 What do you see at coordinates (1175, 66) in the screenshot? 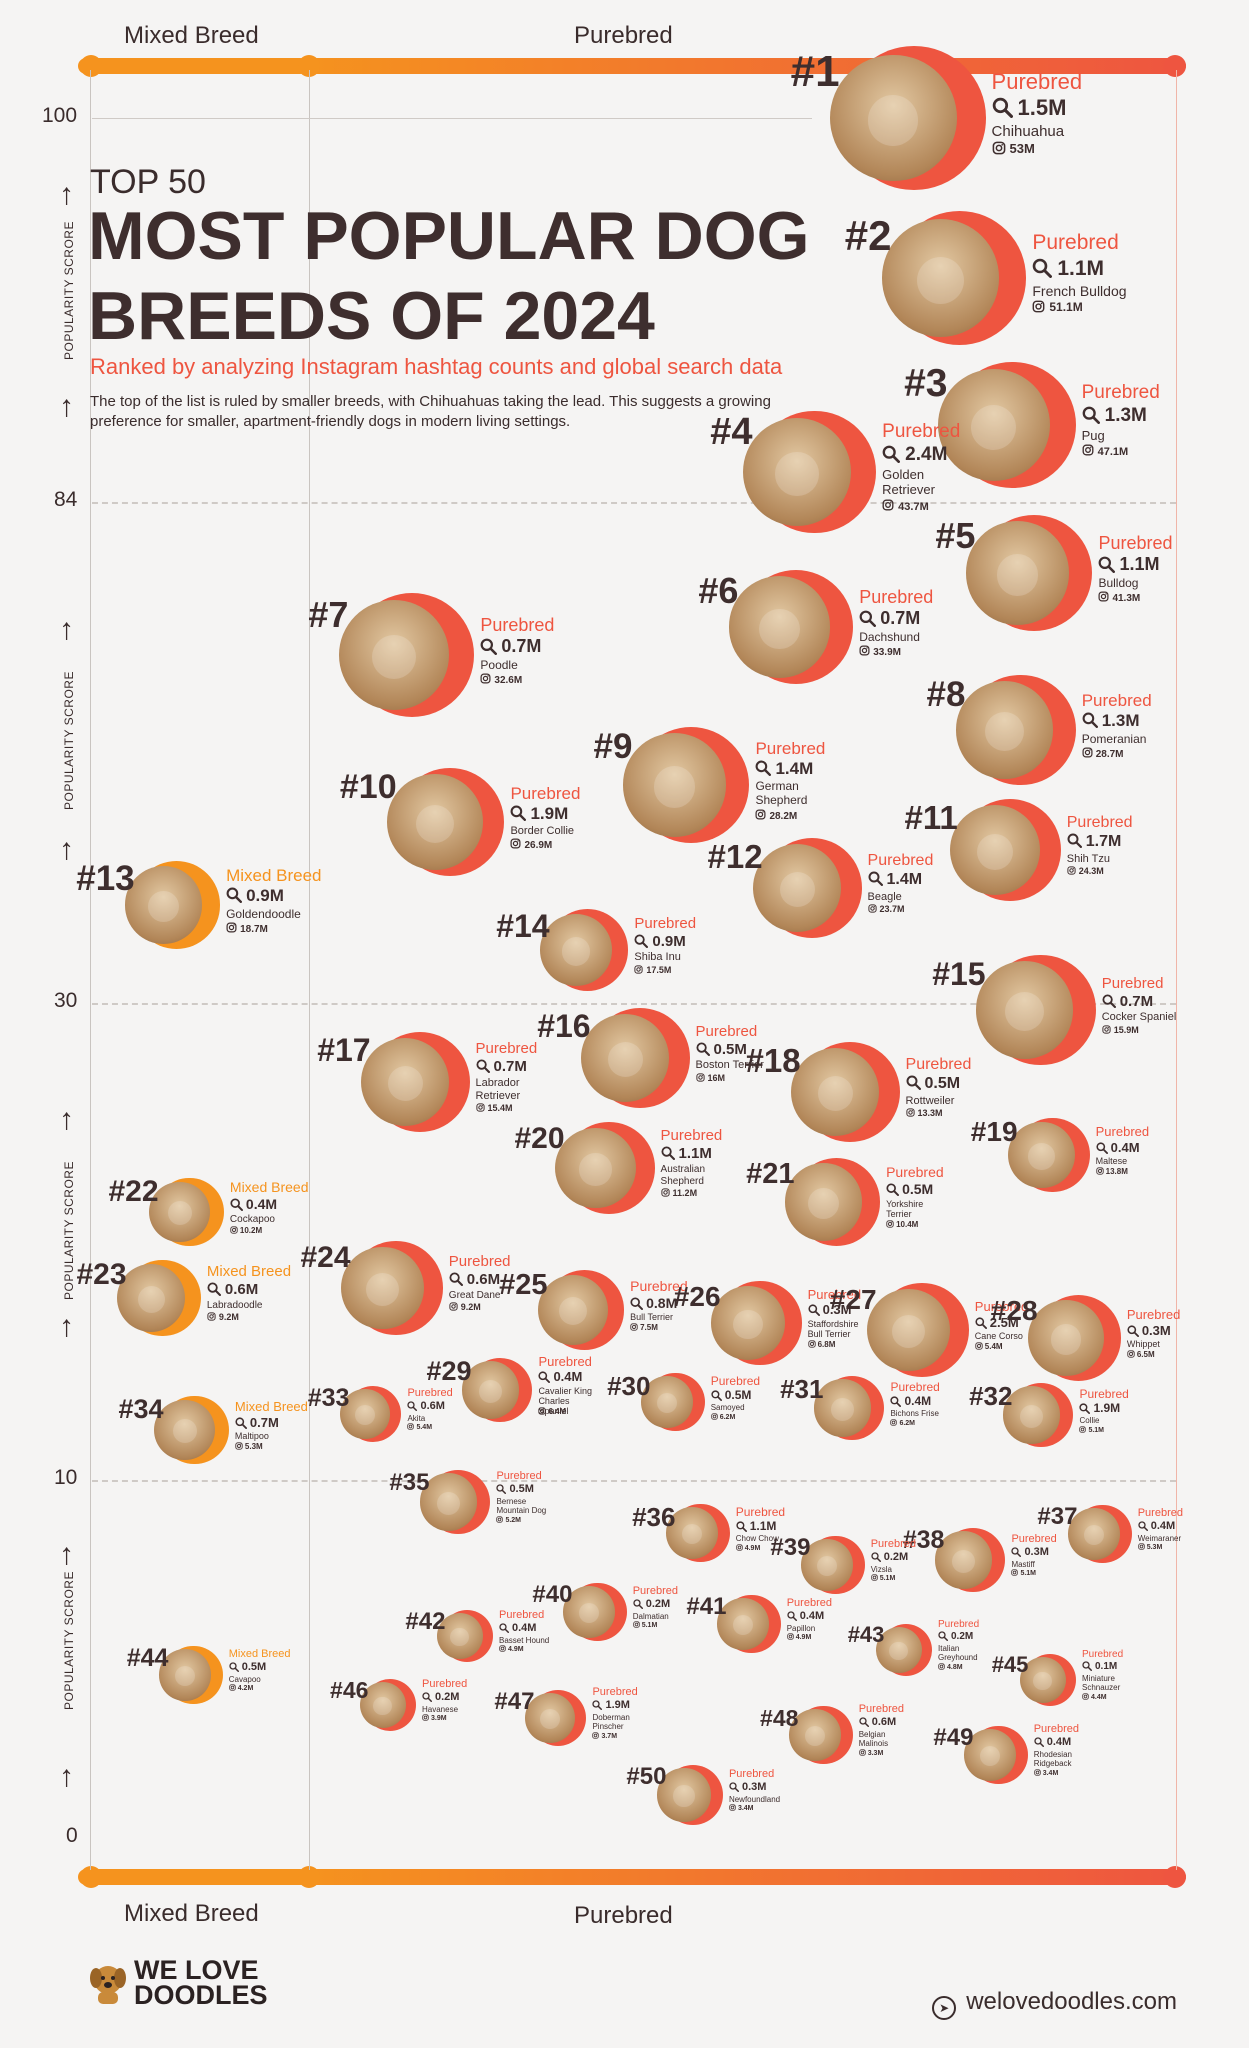
I see `top-bar-dot-right` at bounding box center [1175, 66].